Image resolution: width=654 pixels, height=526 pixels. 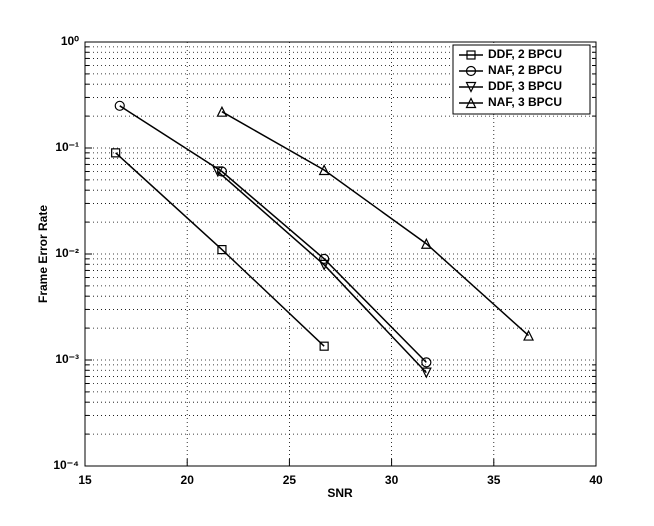 What do you see at coordinates (70, 41) in the screenshot?
I see `y-tick-label: 10⁰` at bounding box center [70, 41].